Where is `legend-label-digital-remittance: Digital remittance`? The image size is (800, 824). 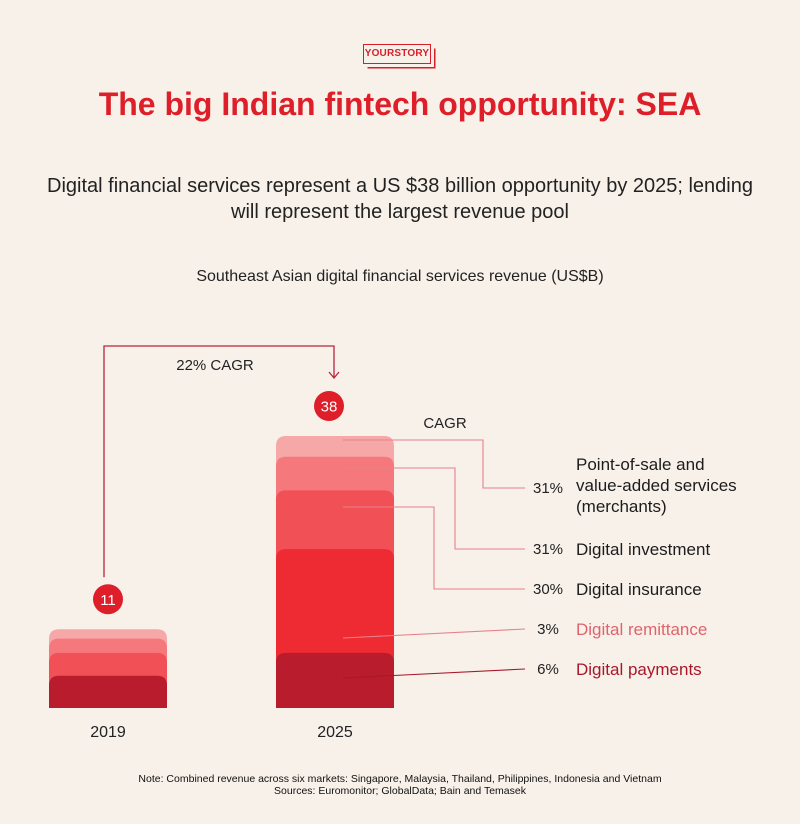 legend-label-digital-remittance: Digital remittance is located at coordinates (641, 629).